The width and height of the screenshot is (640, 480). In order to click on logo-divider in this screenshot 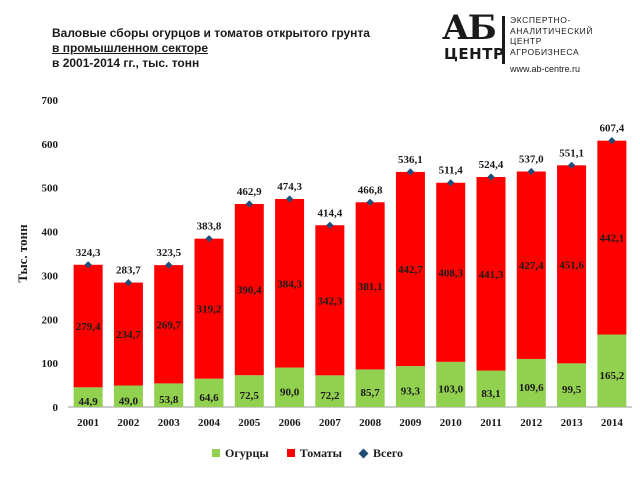, I will do `click(503, 40)`.